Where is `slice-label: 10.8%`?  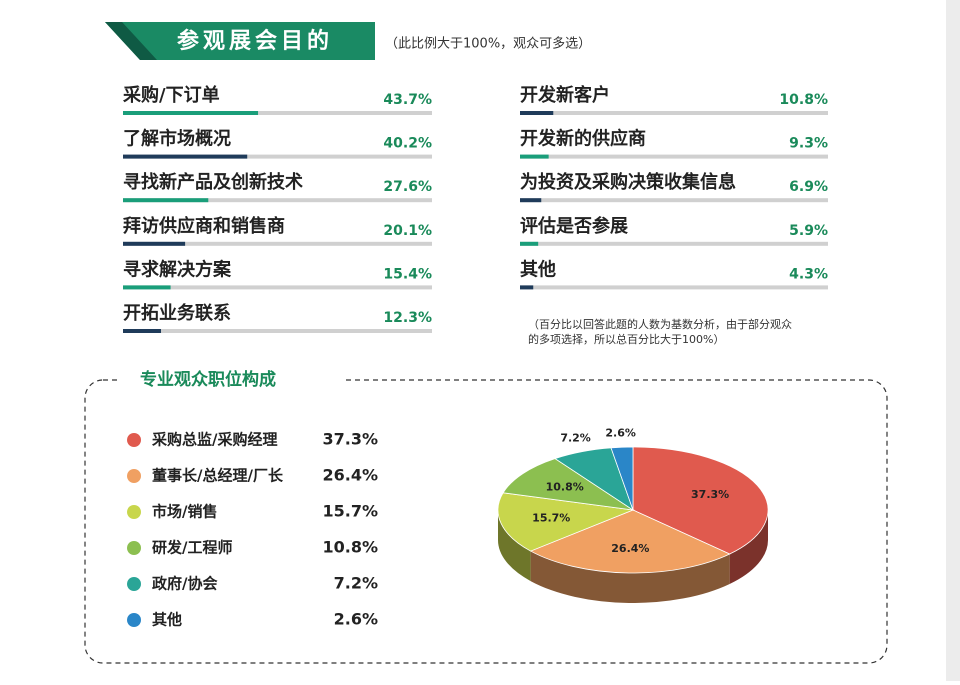 slice-label: 10.8% is located at coordinates (565, 486).